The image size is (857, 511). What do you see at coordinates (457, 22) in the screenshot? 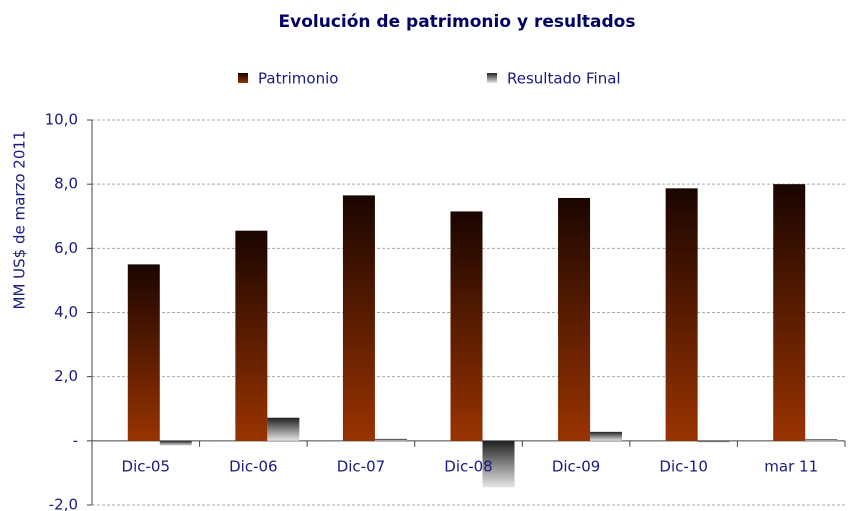
I see `chart-title: Evolución de patrimonio y resultados` at bounding box center [457, 22].